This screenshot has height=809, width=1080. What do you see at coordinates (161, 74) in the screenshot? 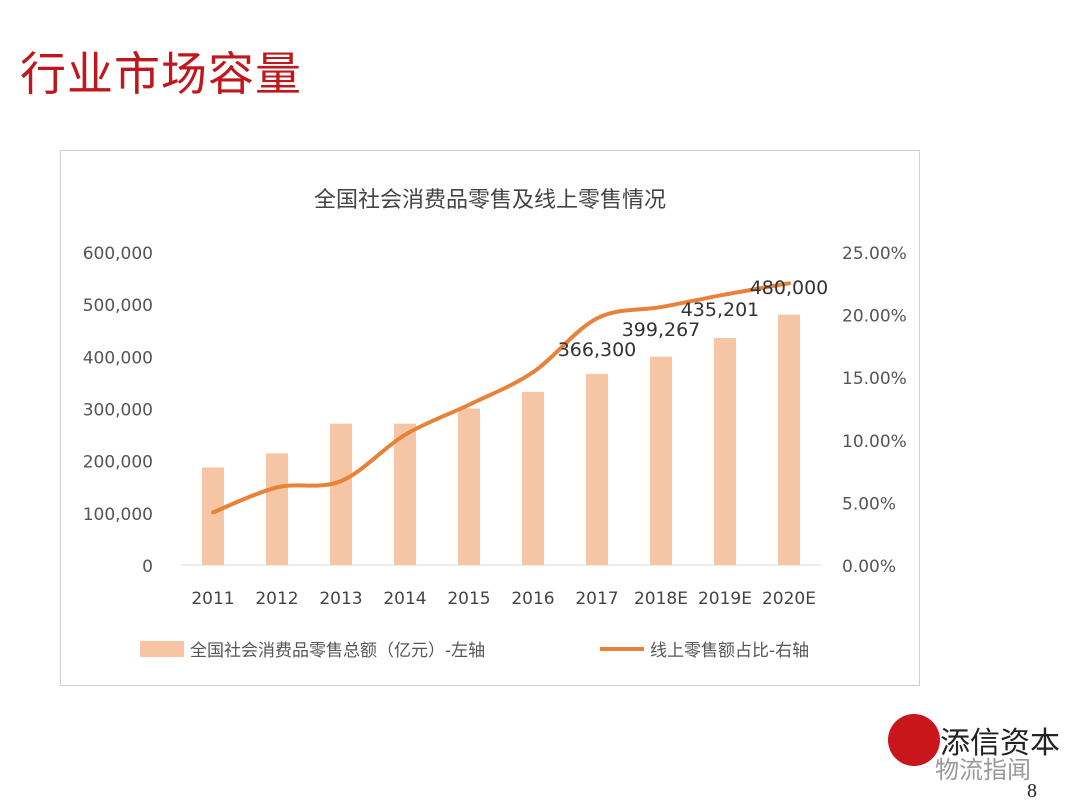
I see `slide-title: 行业市场容量` at bounding box center [161, 74].